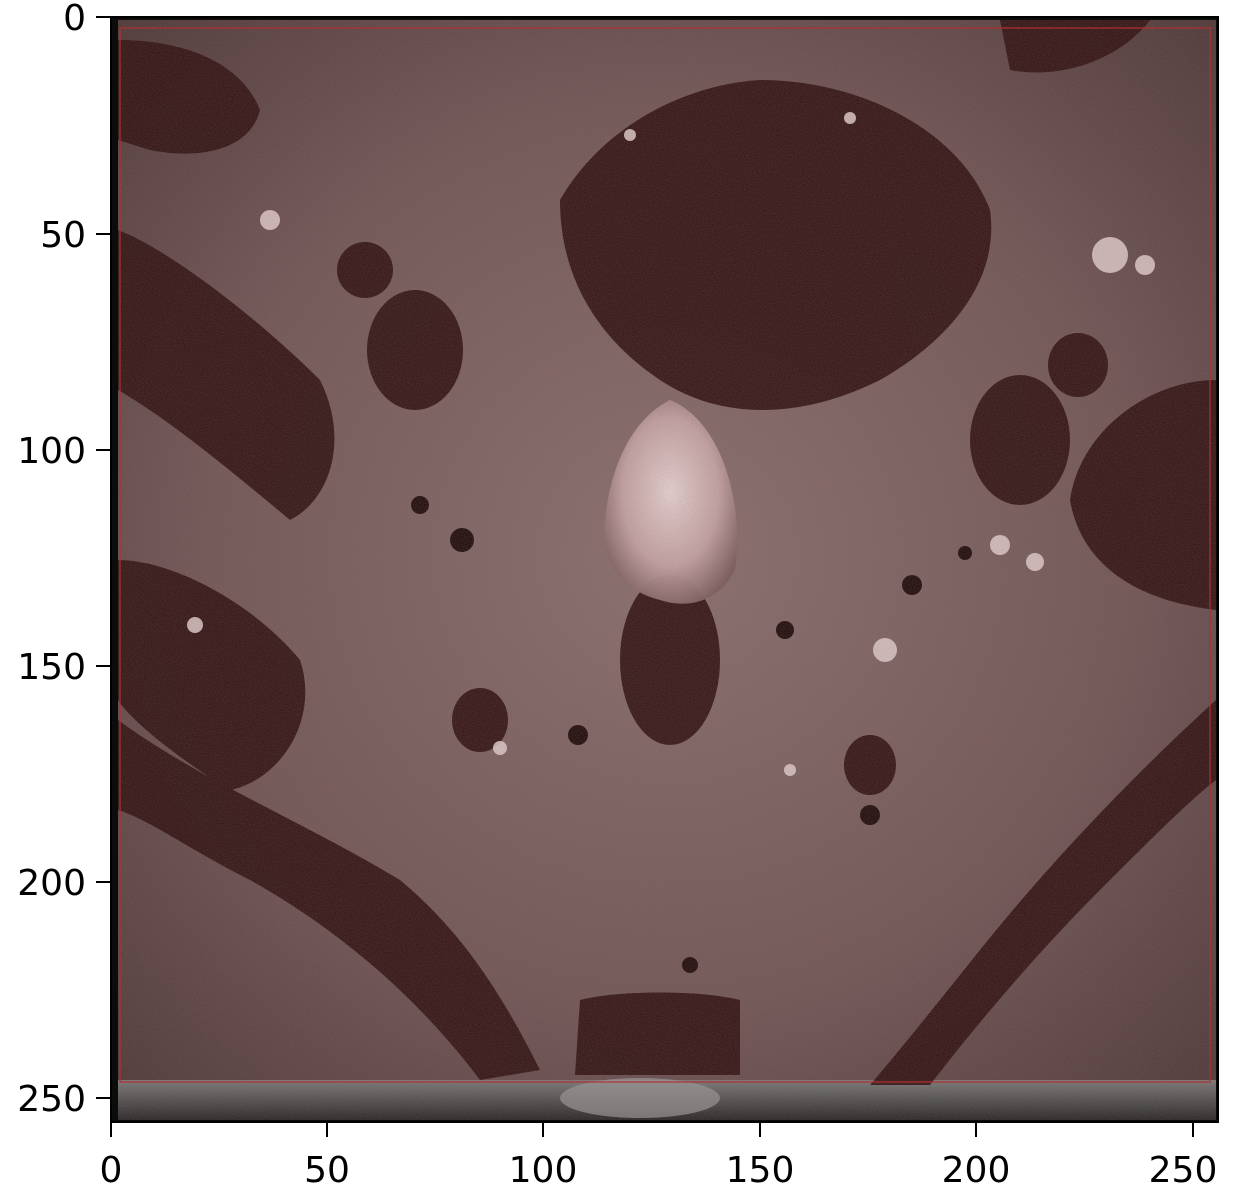 This screenshot has width=1233, height=1194. What do you see at coordinates (659, 1170) in the screenshot?
I see `x-tick-labels: 0 50 100 150 200 250` at bounding box center [659, 1170].